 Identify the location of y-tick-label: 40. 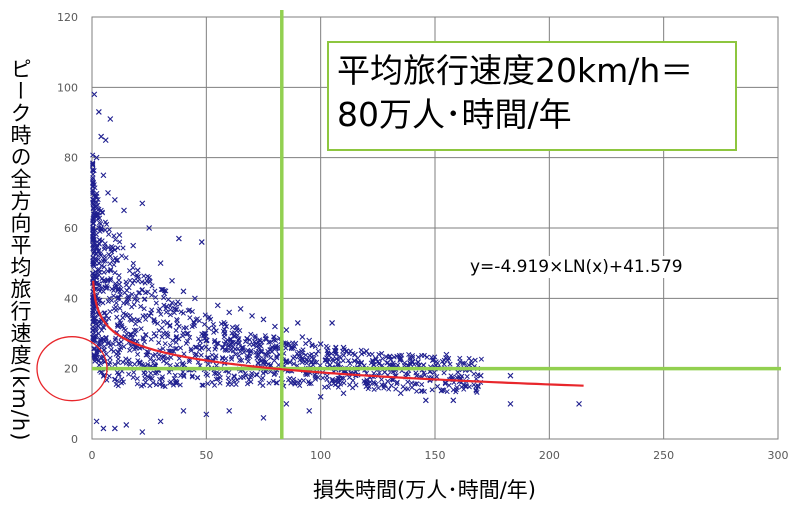
(71, 298).